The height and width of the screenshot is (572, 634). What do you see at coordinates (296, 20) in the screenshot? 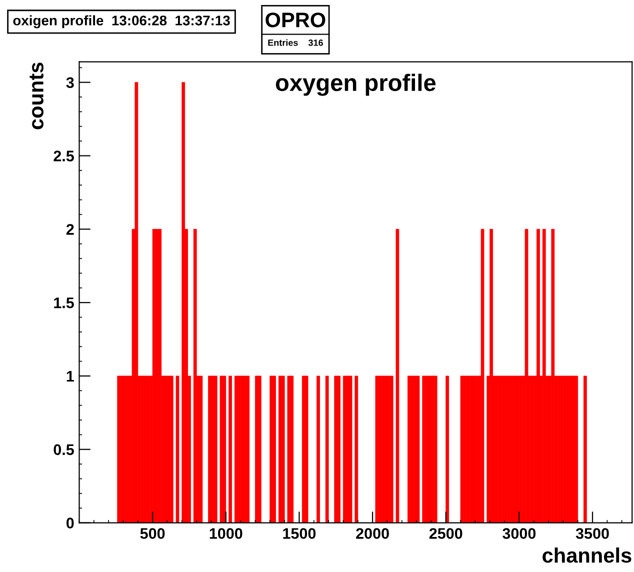
I see `text: OPRO` at bounding box center [296, 20].